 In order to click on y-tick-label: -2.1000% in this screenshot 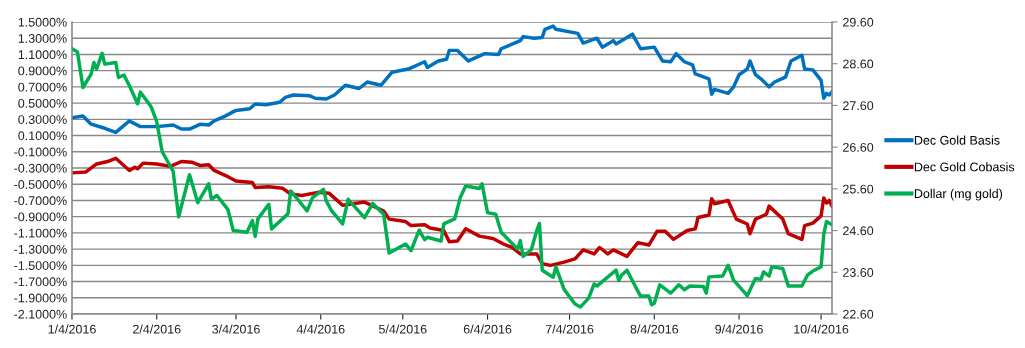, I will do `click(40, 314)`.